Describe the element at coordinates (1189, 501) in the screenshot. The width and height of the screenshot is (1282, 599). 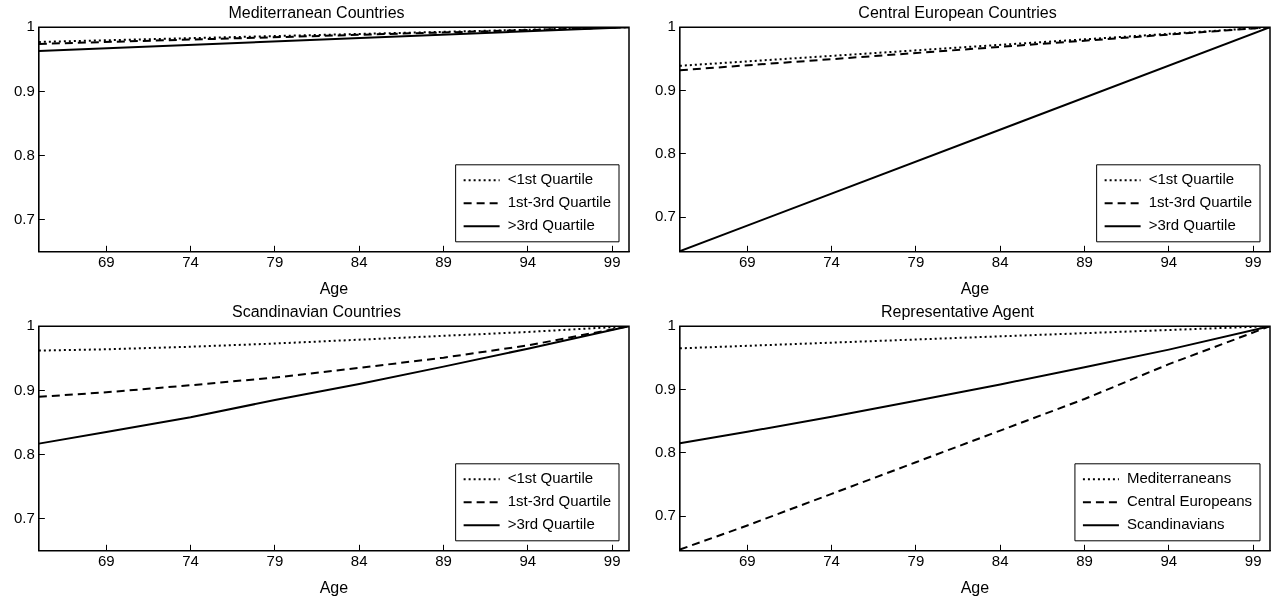
I see `legend-label: Central Europeans` at that location.